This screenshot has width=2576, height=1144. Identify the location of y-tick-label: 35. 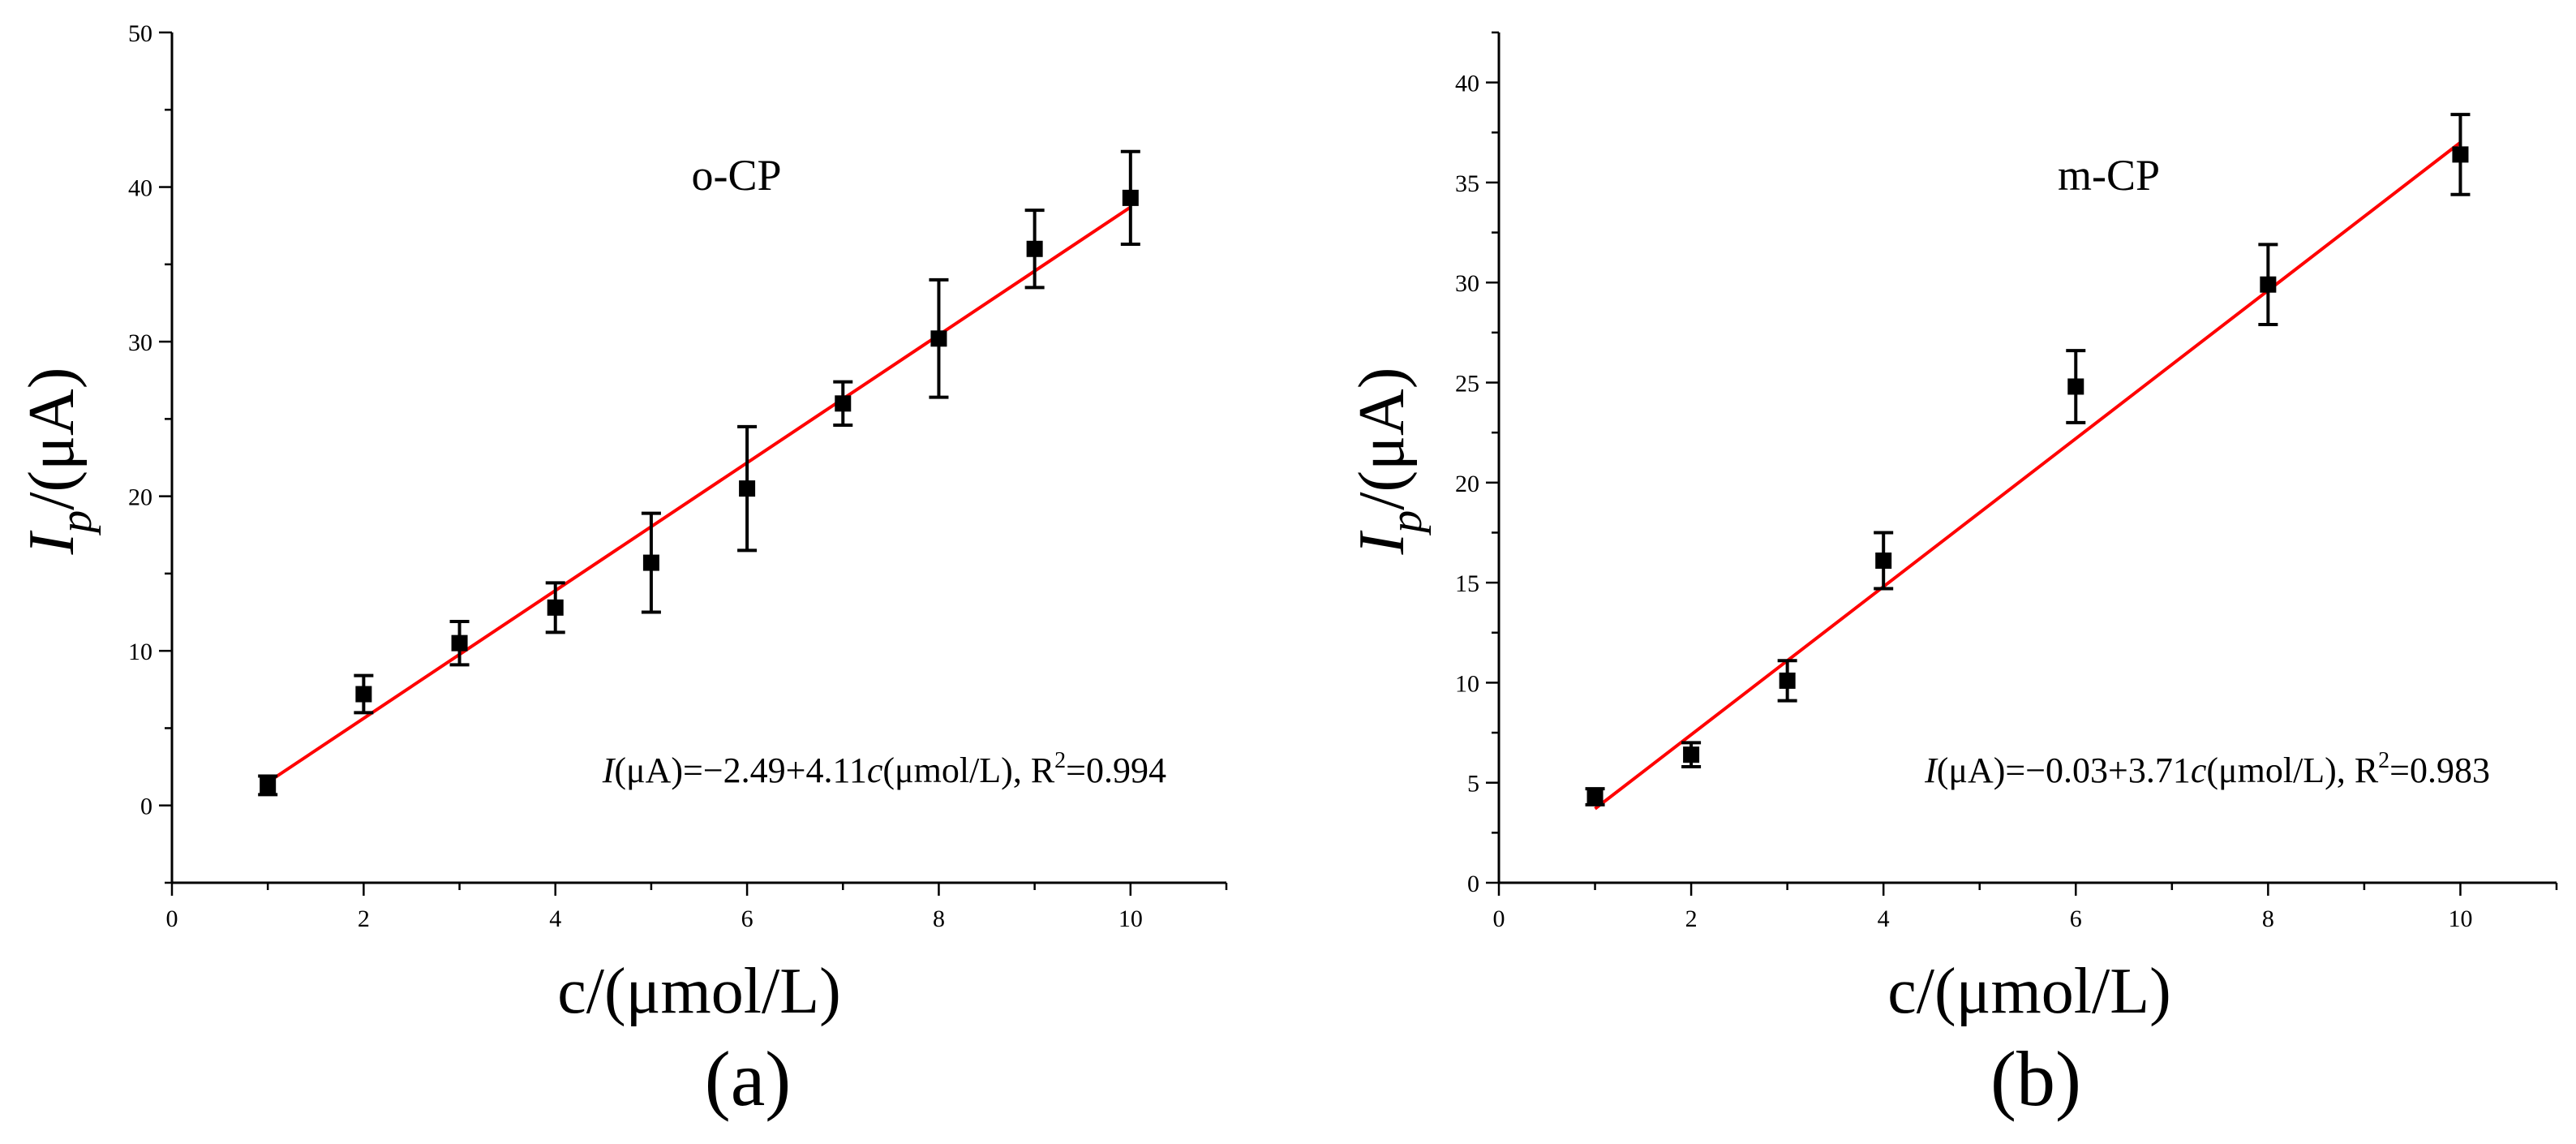
(1467, 183).